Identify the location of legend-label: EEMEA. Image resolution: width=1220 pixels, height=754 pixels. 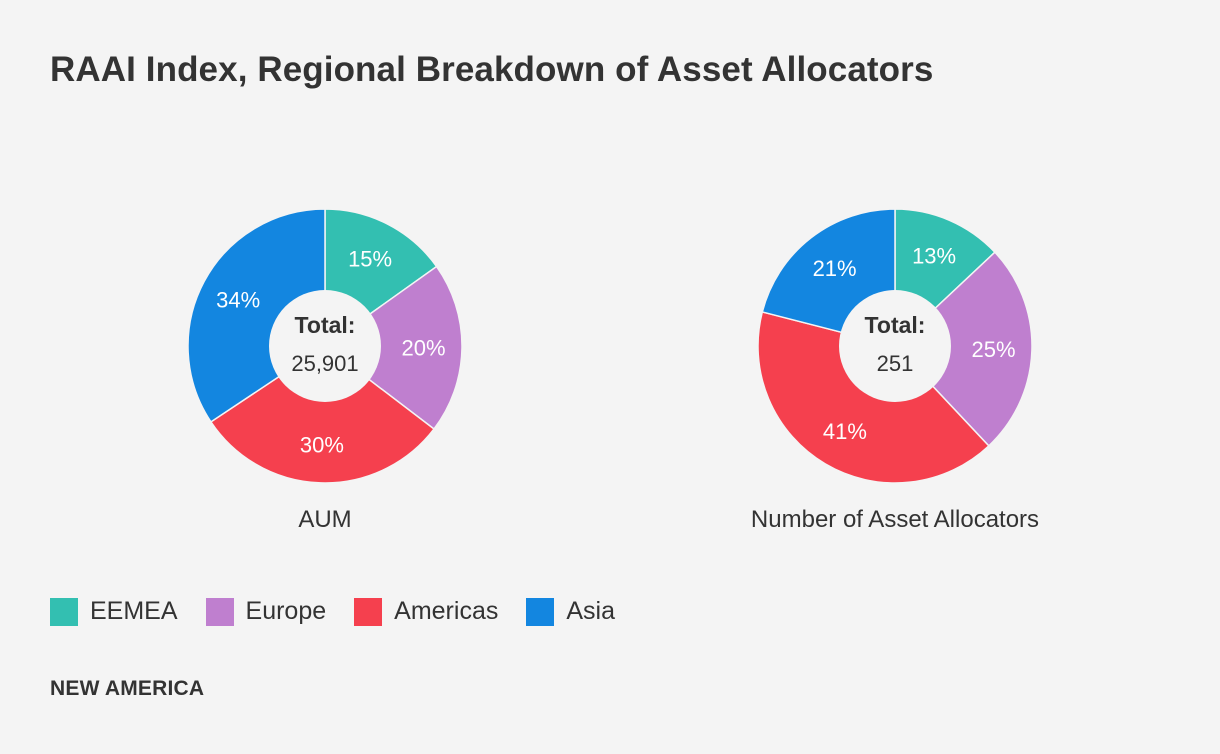
(134, 611).